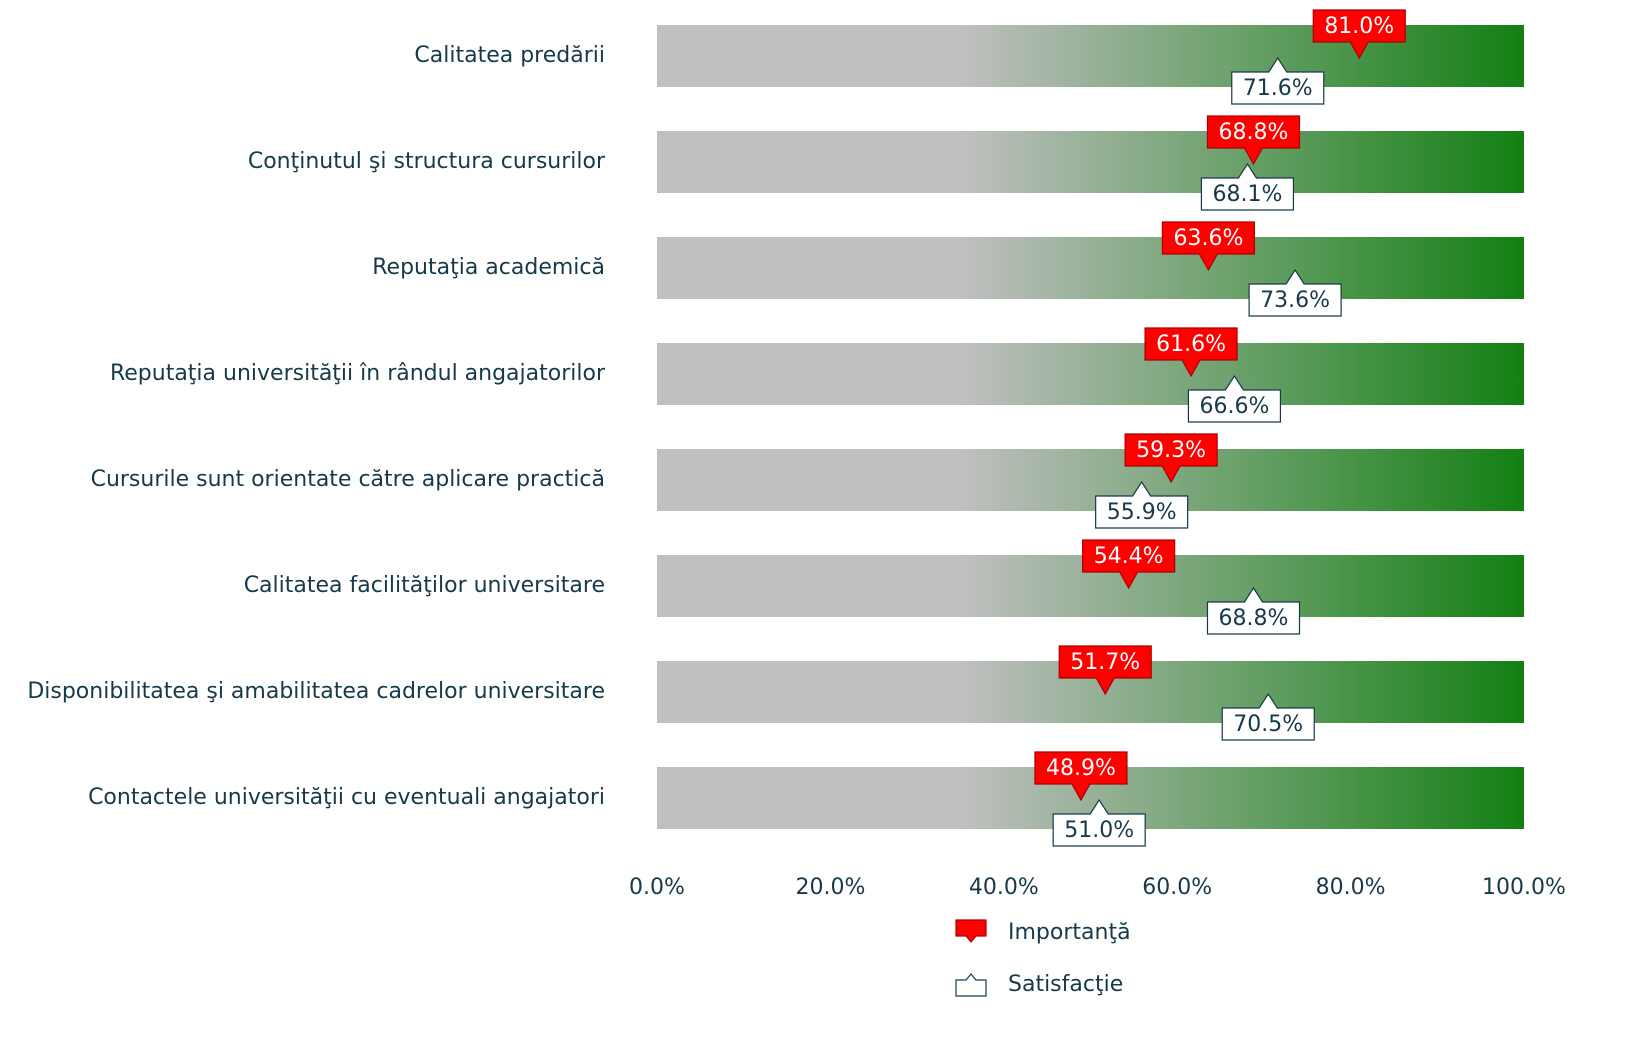 This screenshot has height=1044, width=1641. Describe the element at coordinates (427, 161) in the screenshot. I see `category-label: Conţinutul şi structura cursurilor` at that location.